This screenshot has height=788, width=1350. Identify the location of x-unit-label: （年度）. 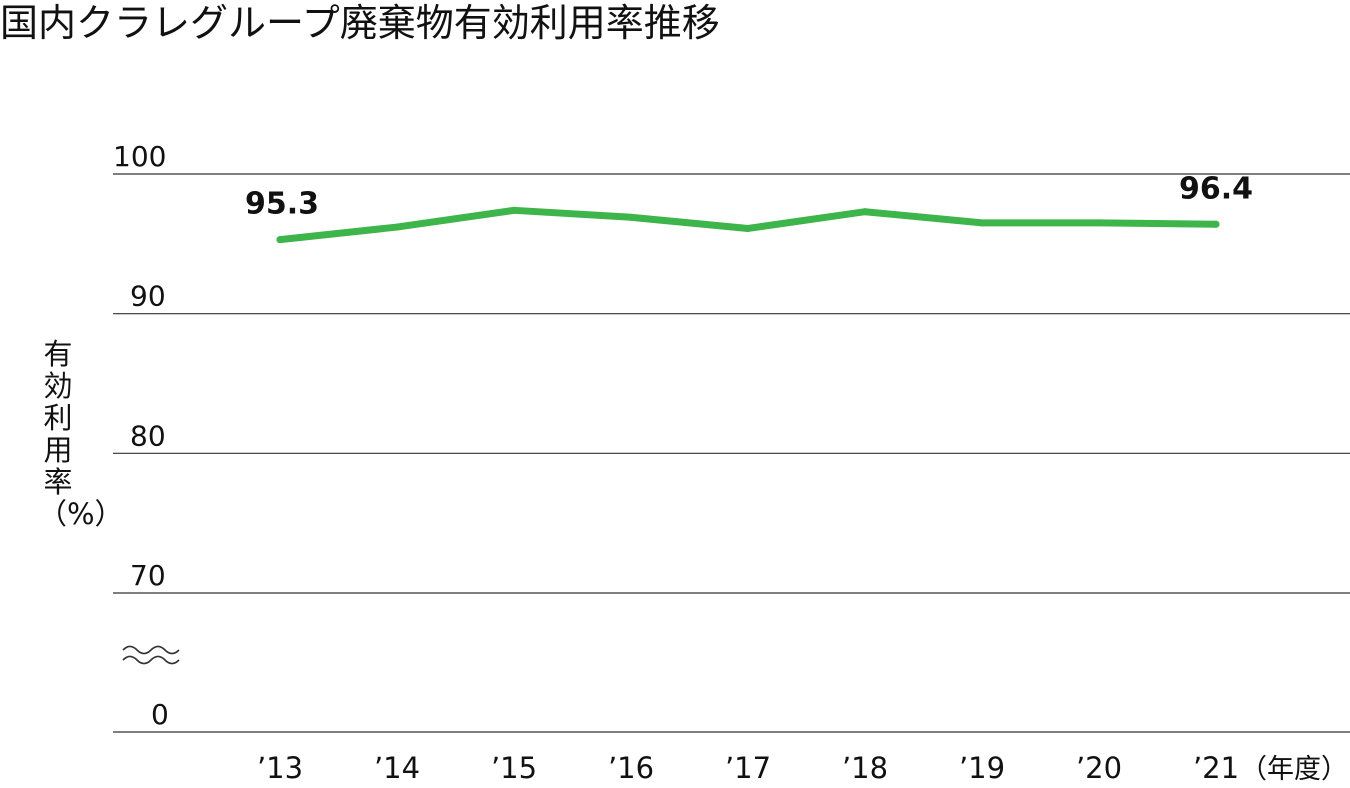
(1294, 769).